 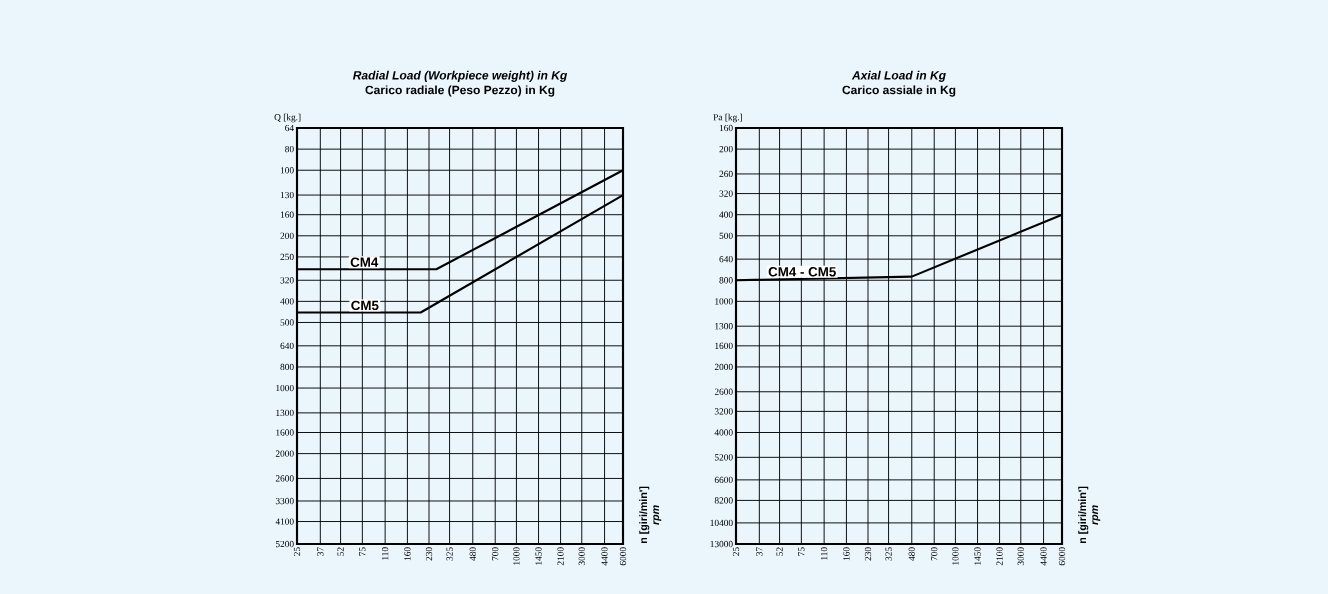 What do you see at coordinates (899, 91) in the screenshot?
I see `chart-subtitle: Carico assiale in Kg` at bounding box center [899, 91].